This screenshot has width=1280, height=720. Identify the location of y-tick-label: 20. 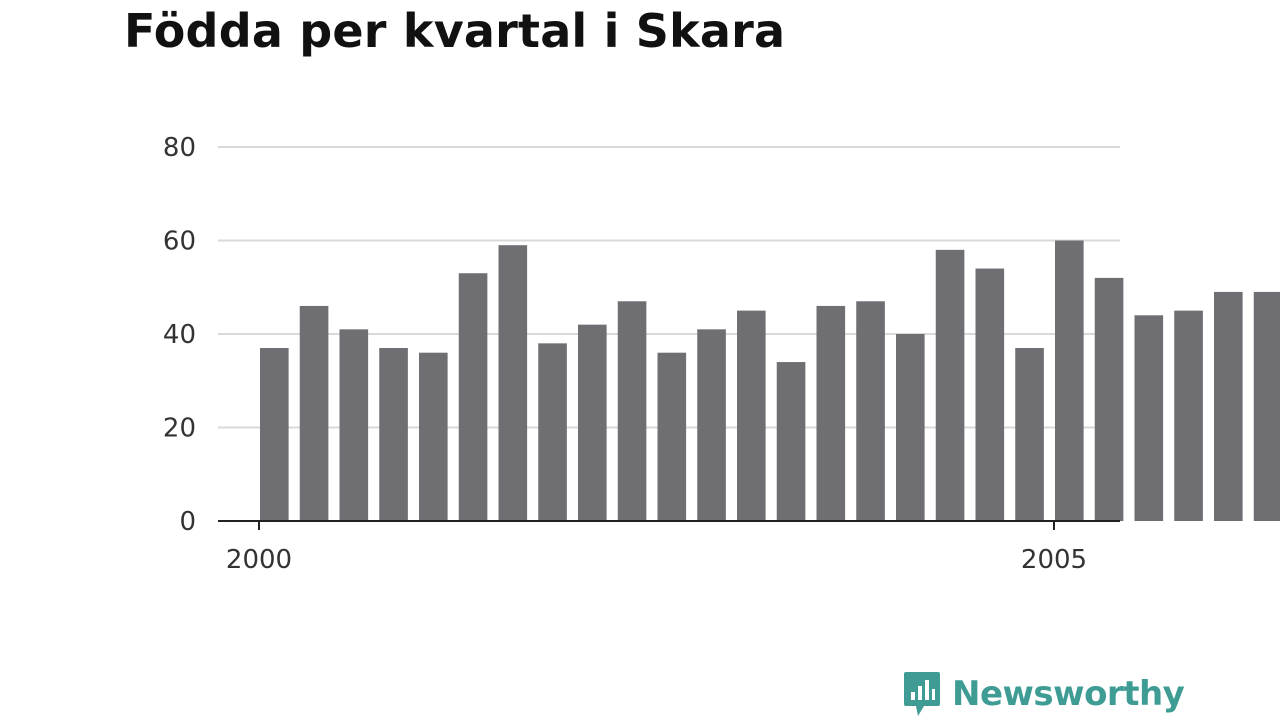
(179, 429).